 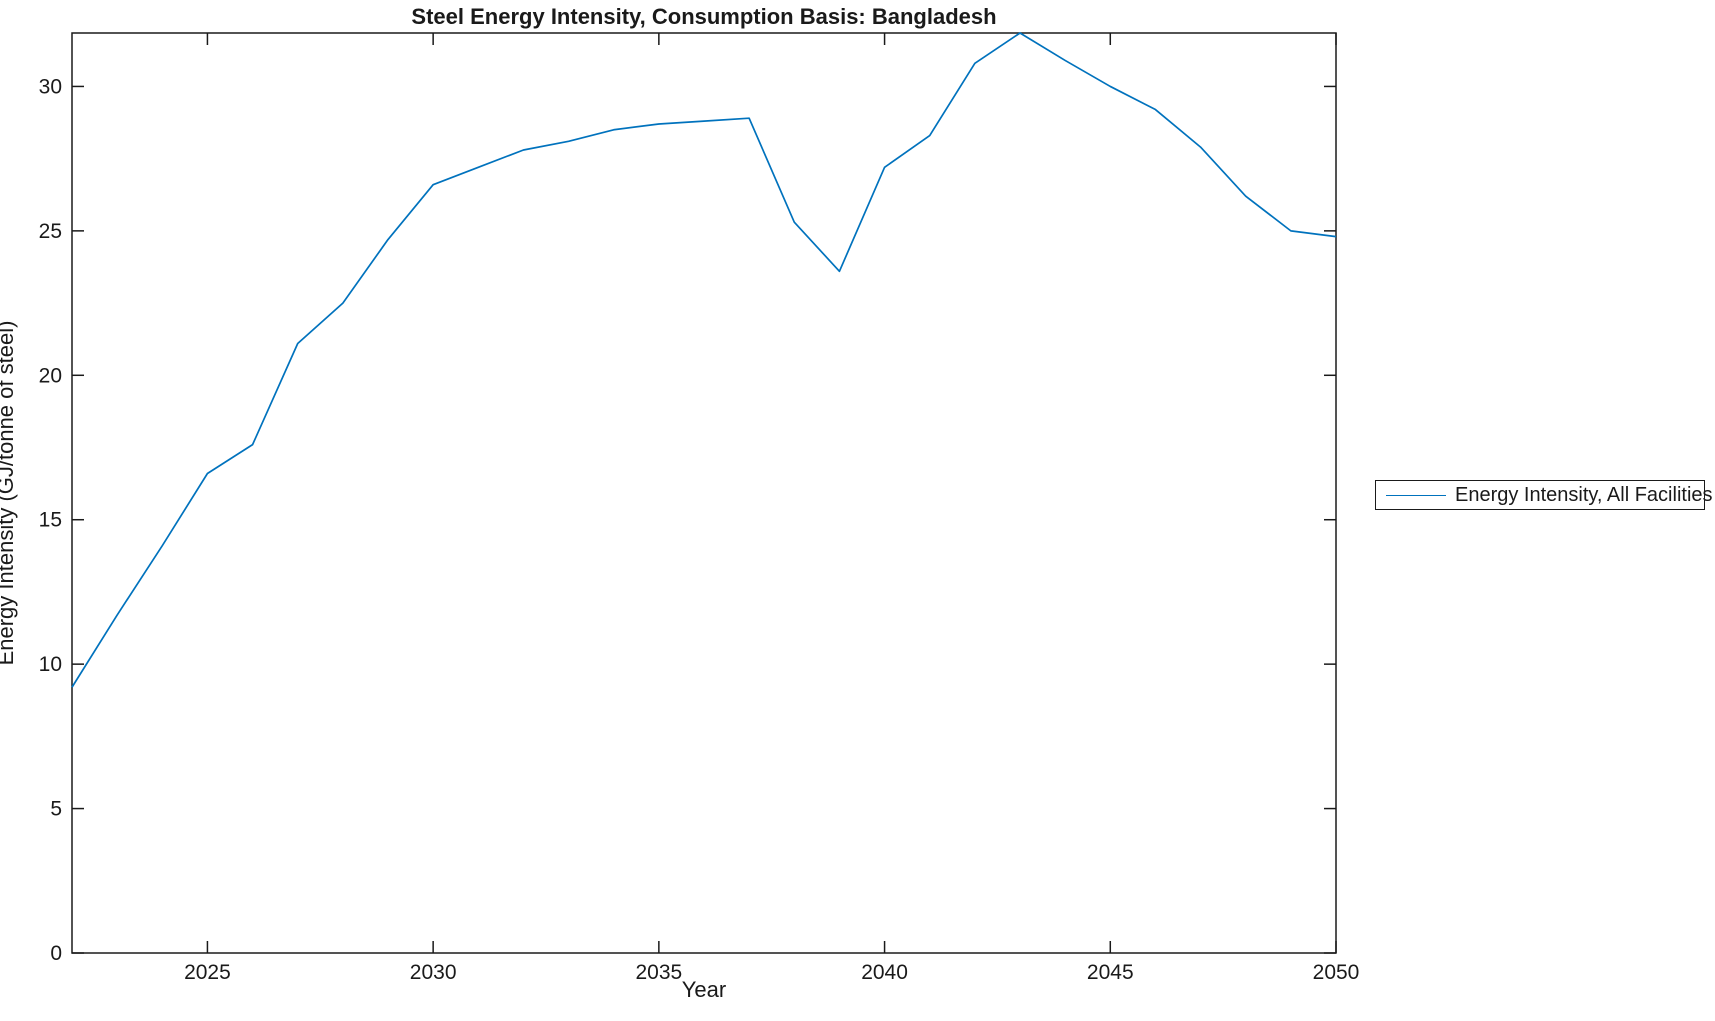 I want to click on y-tick-label: 20, so click(x=50, y=375).